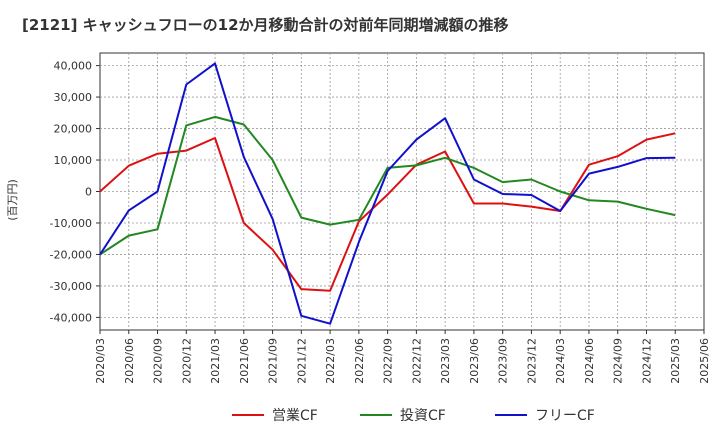 This screenshot has height=440, width=720. Describe the element at coordinates (560, 361) in the screenshot. I see `x-tick-label: 2024/03` at that location.